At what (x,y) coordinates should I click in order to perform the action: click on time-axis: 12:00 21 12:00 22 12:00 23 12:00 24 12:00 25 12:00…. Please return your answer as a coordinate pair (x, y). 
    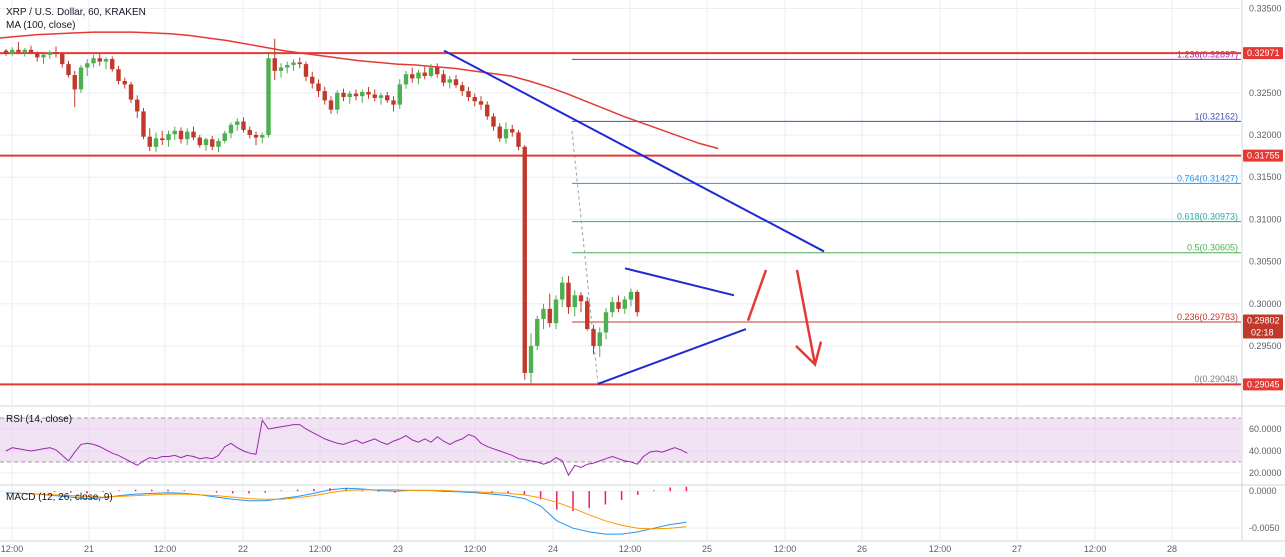
    Looking at the image, I should click on (589, 549).